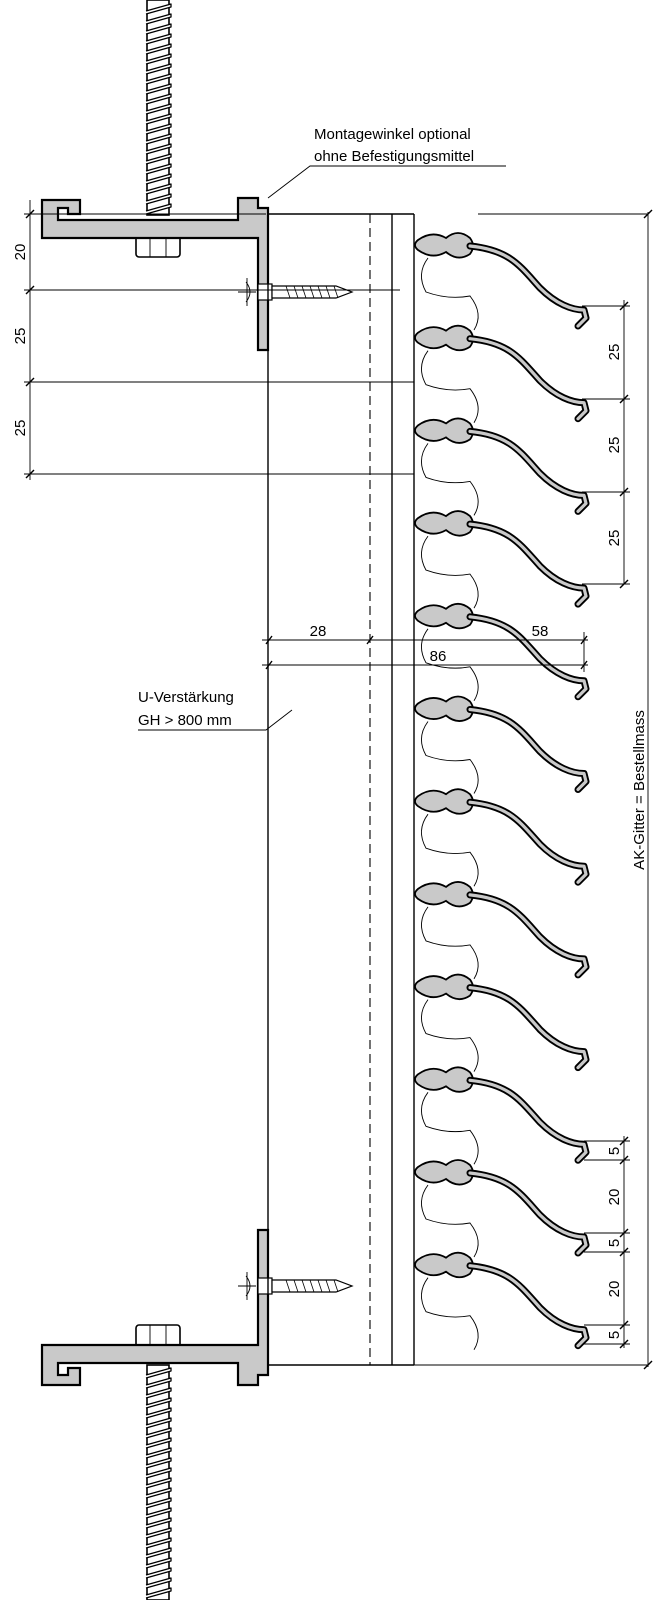 This screenshot has width=664, height=1600. Describe the element at coordinates (158, 1462) in the screenshot. I see `bottom-anchor-screw` at that location.